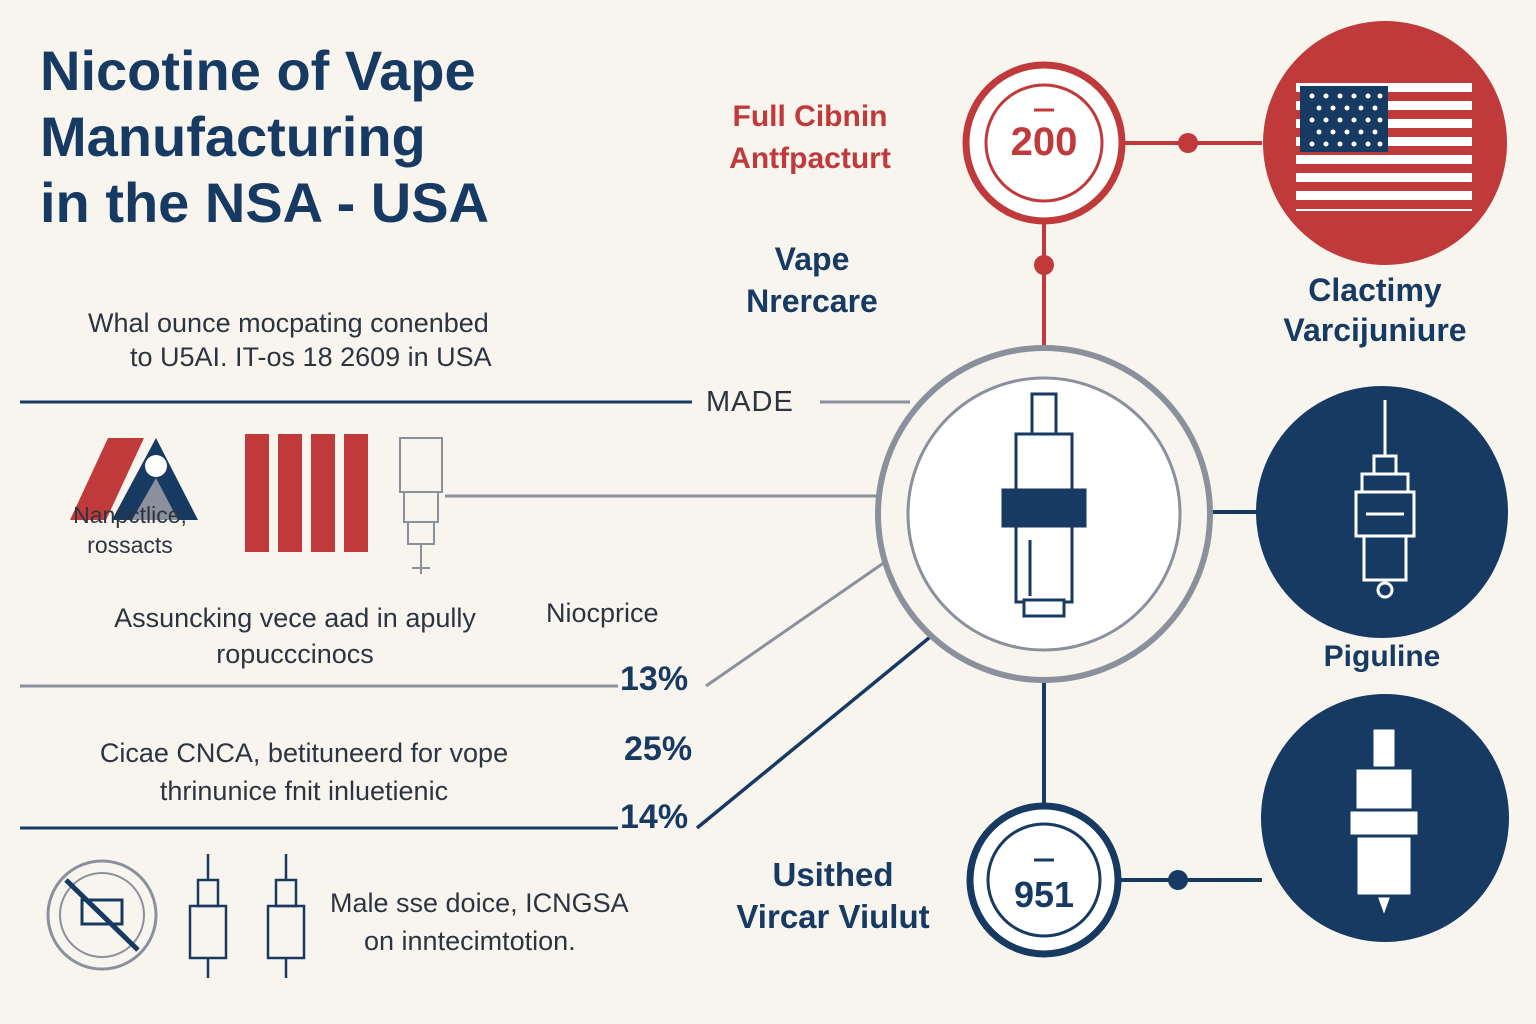 Image resolution: width=1536 pixels, height=1024 pixels. What do you see at coordinates (1044, 894) in the screenshot?
I see `bottom-circle-value: 951` at bounding box center [1044, 894].